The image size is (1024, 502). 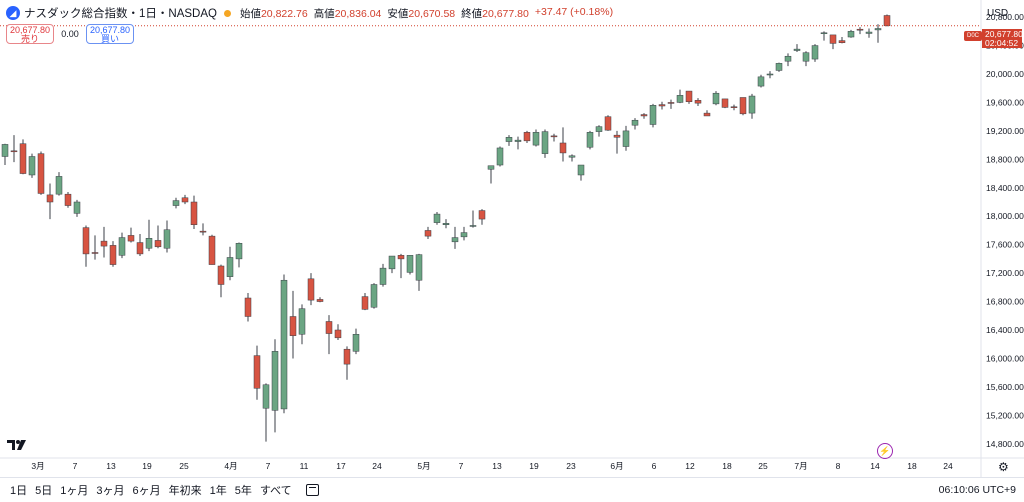 I want to click on time-tick-label: 6月, so click(x=616, y=466).